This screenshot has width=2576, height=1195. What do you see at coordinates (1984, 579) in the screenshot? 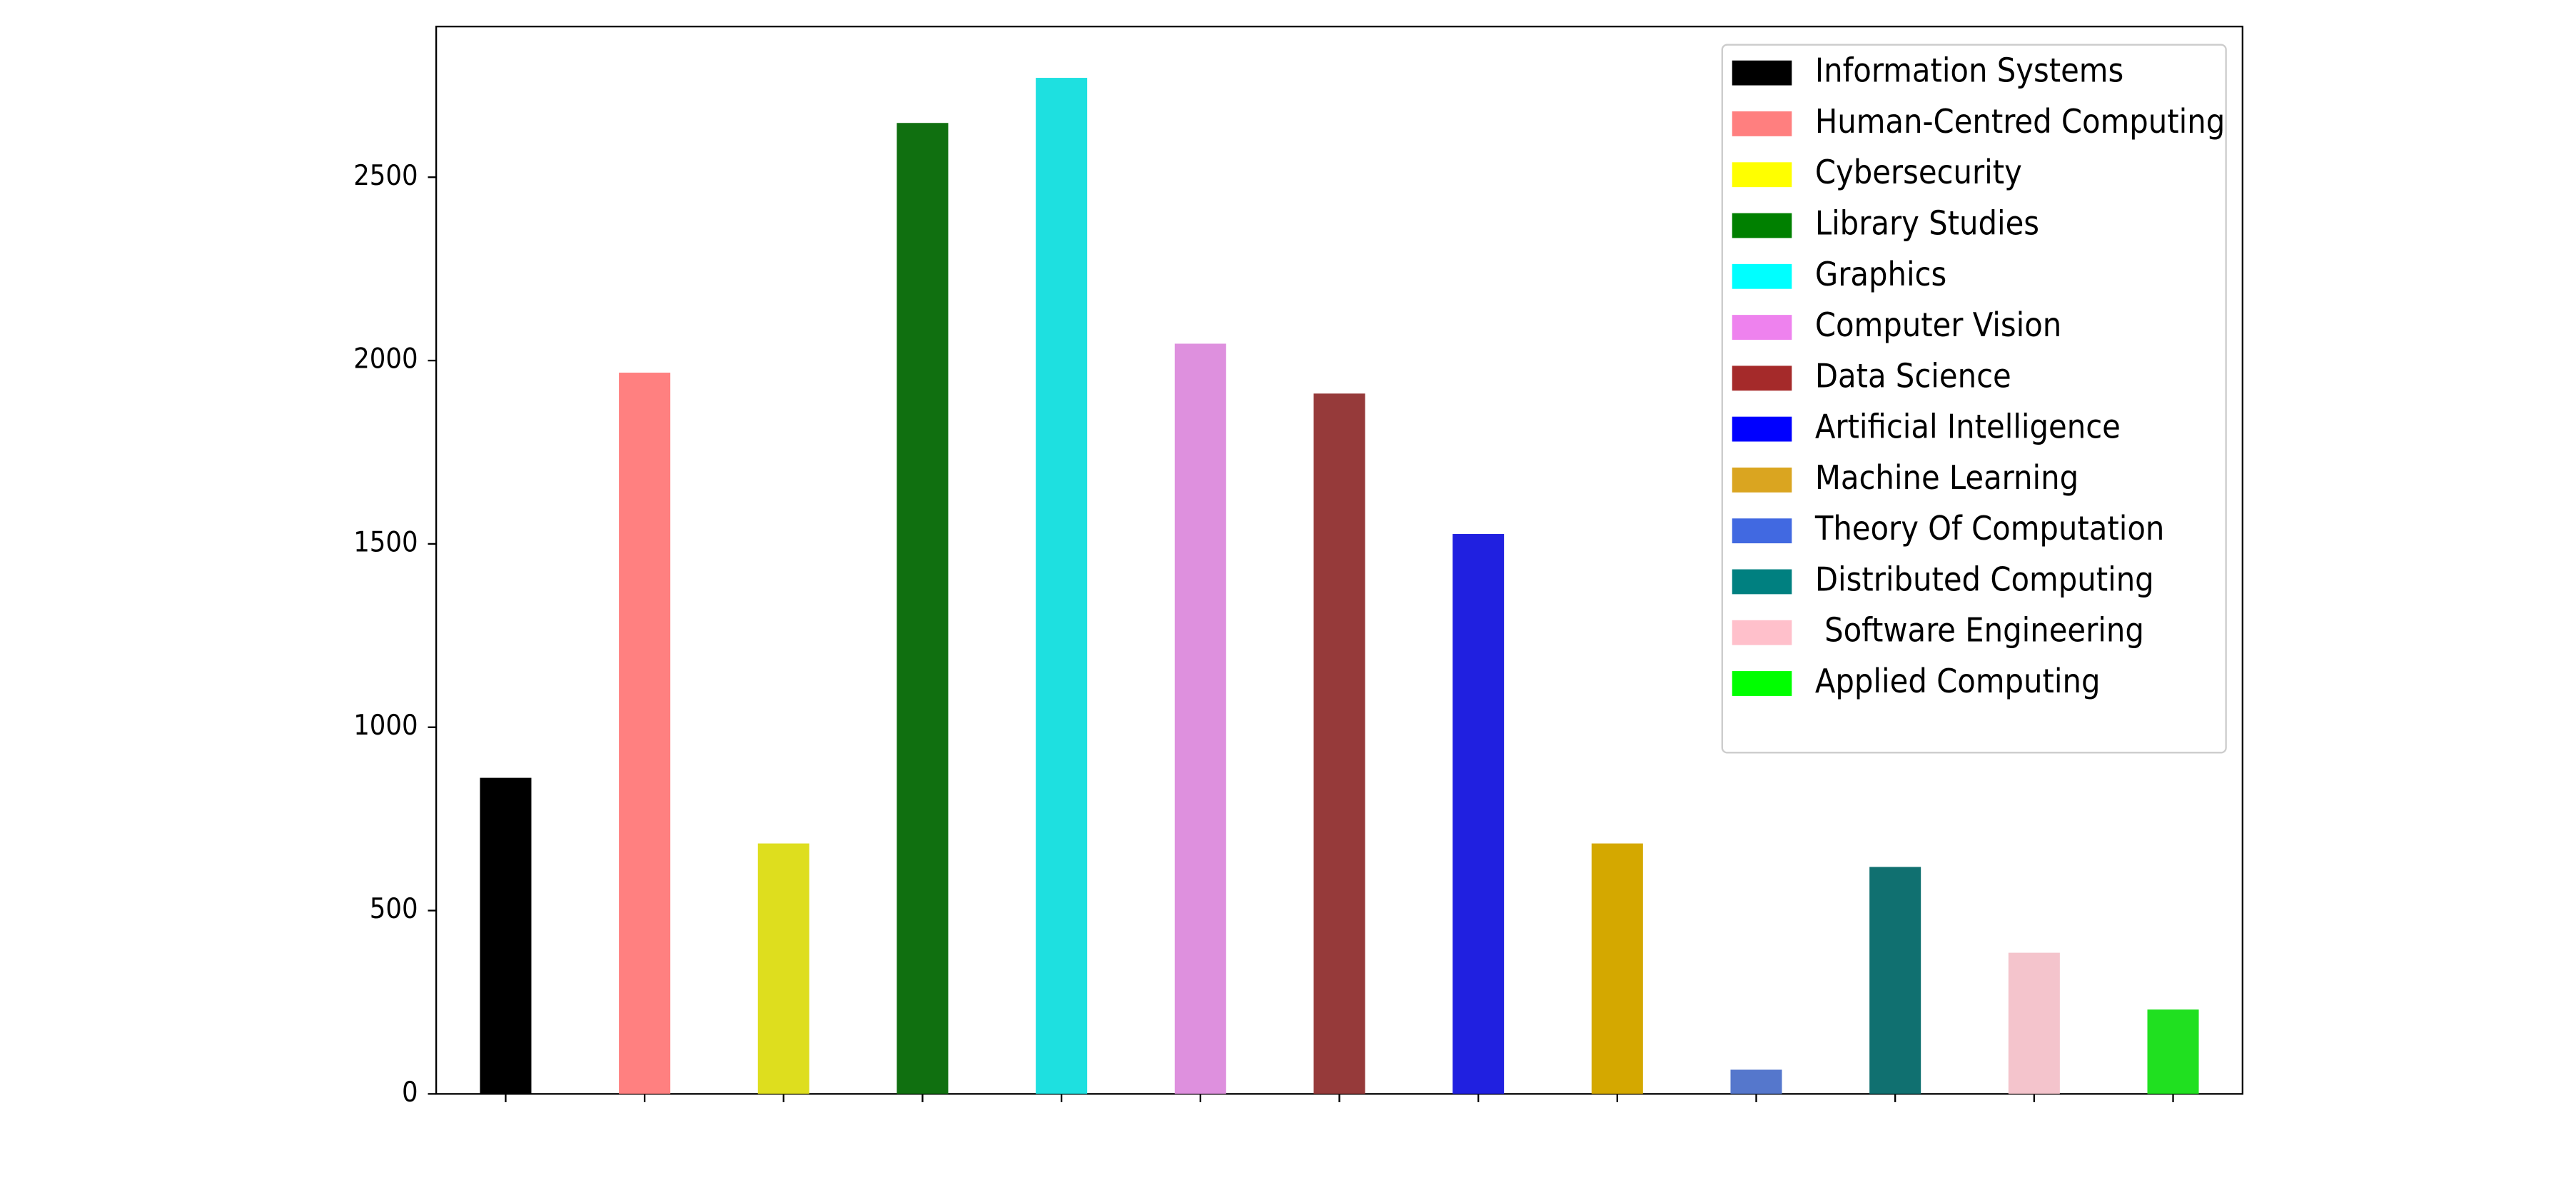
I see `legend-label: Distributed Computing` at bounding box center [1984, 579].